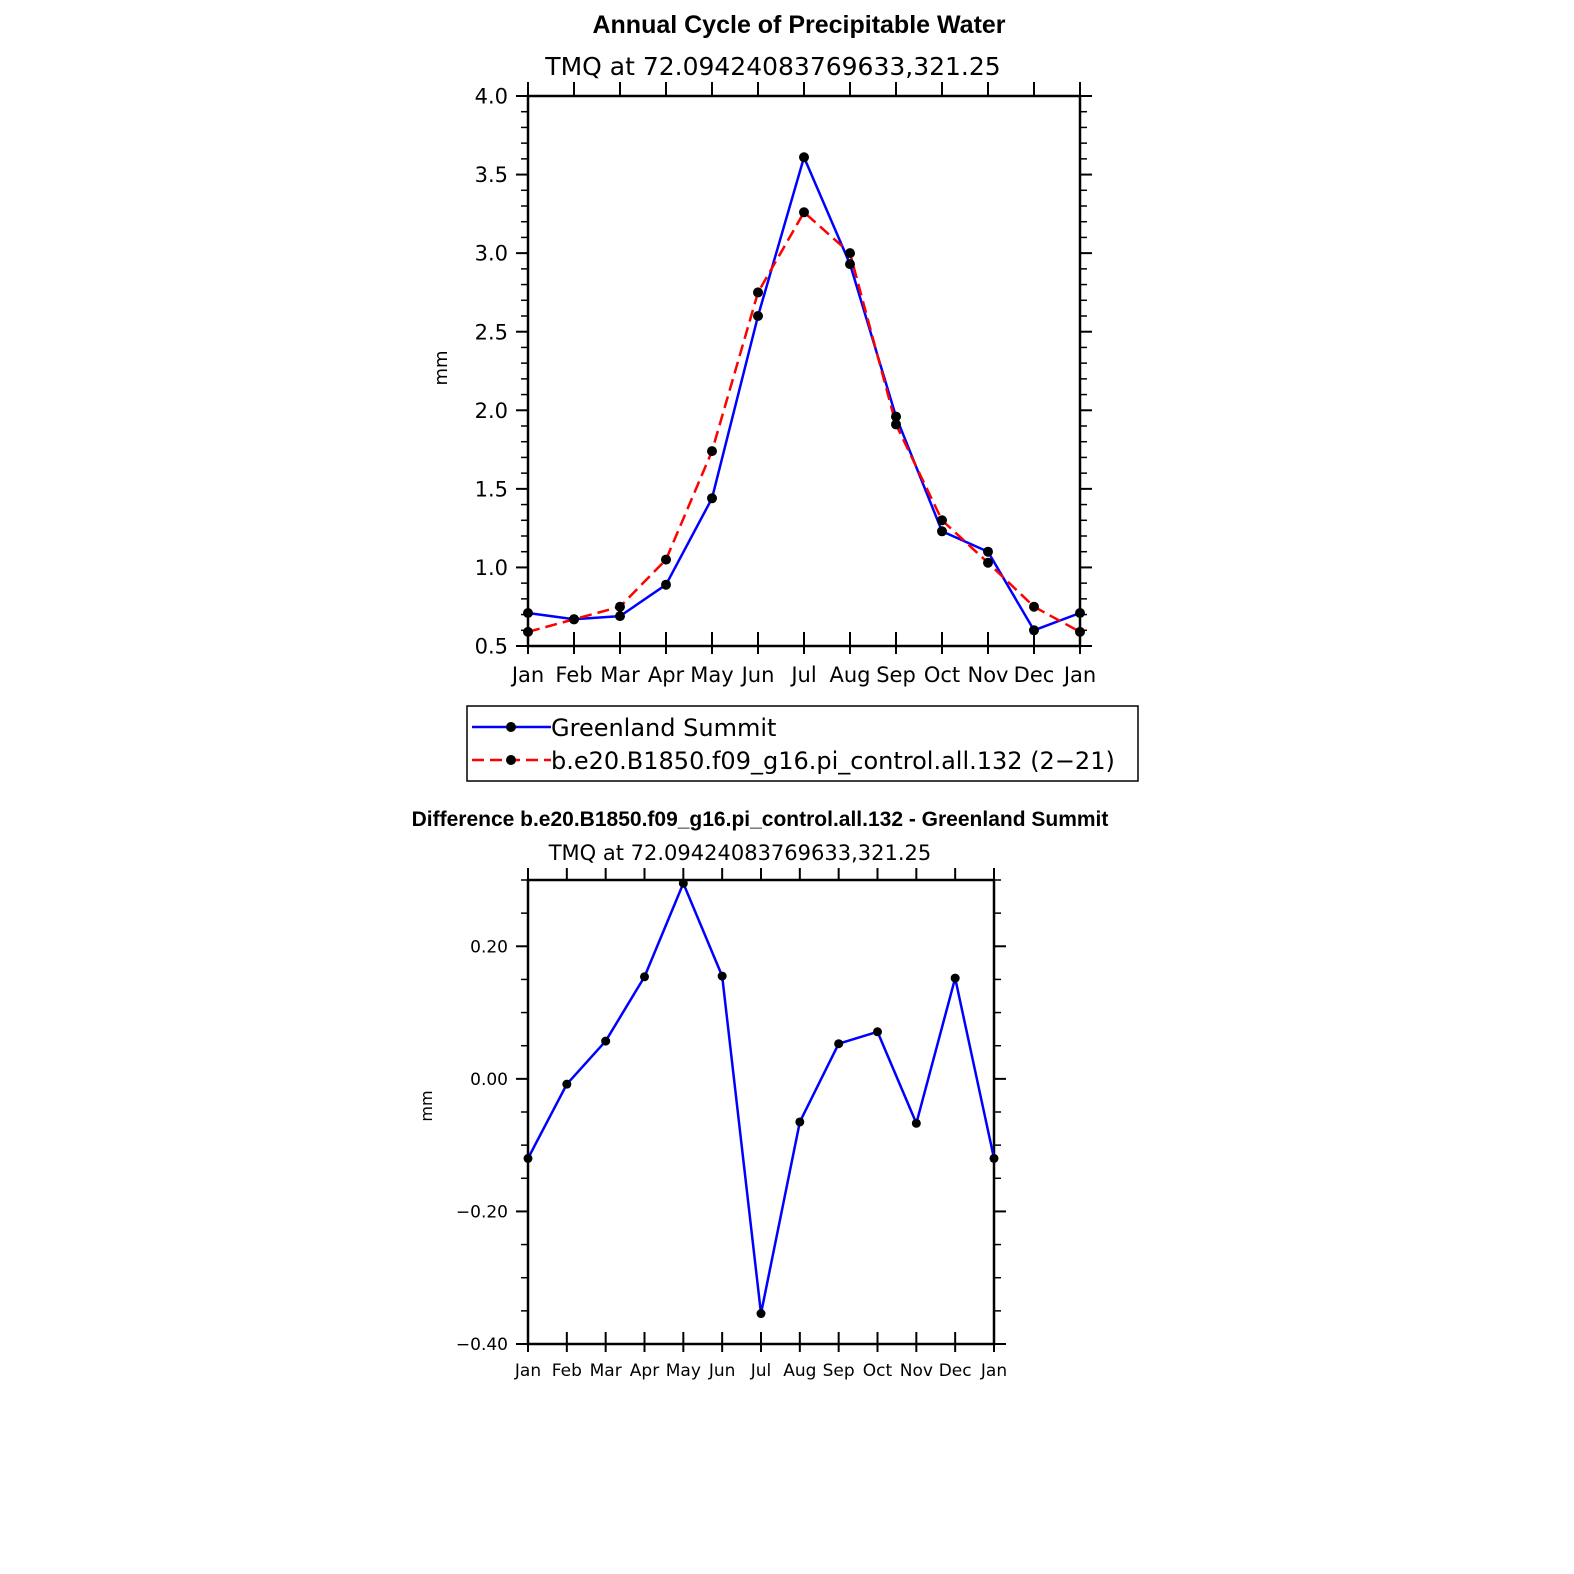  Describe the element at coordinates (482, 1345) in the screenshot. I see `y-tick-label: −0.40` at that location.